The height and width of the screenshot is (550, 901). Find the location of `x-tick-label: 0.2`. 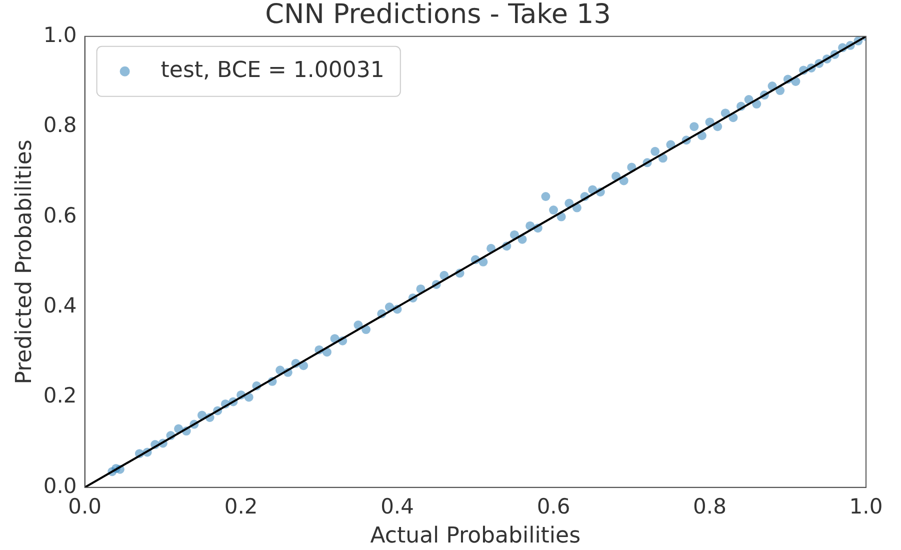

x-tick-label: 0.2 is located at coordinates (241, 506).